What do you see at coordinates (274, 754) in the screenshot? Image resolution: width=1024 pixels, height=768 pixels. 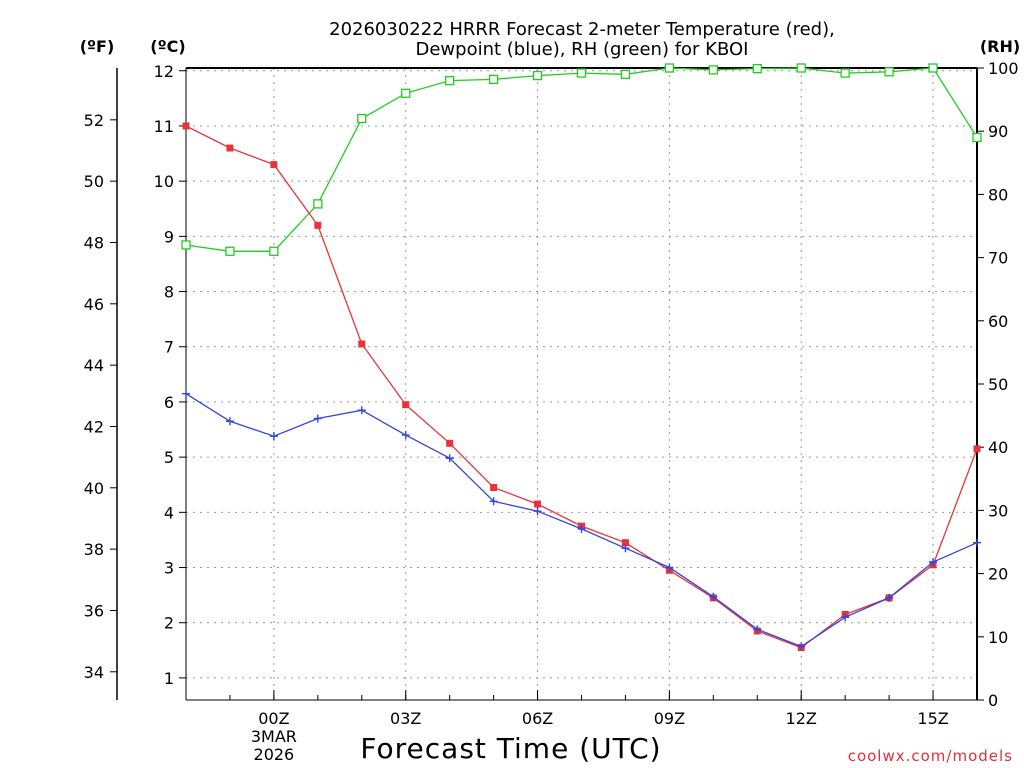 I see `x-year-label: 2026` at bounding box center [274, 754].